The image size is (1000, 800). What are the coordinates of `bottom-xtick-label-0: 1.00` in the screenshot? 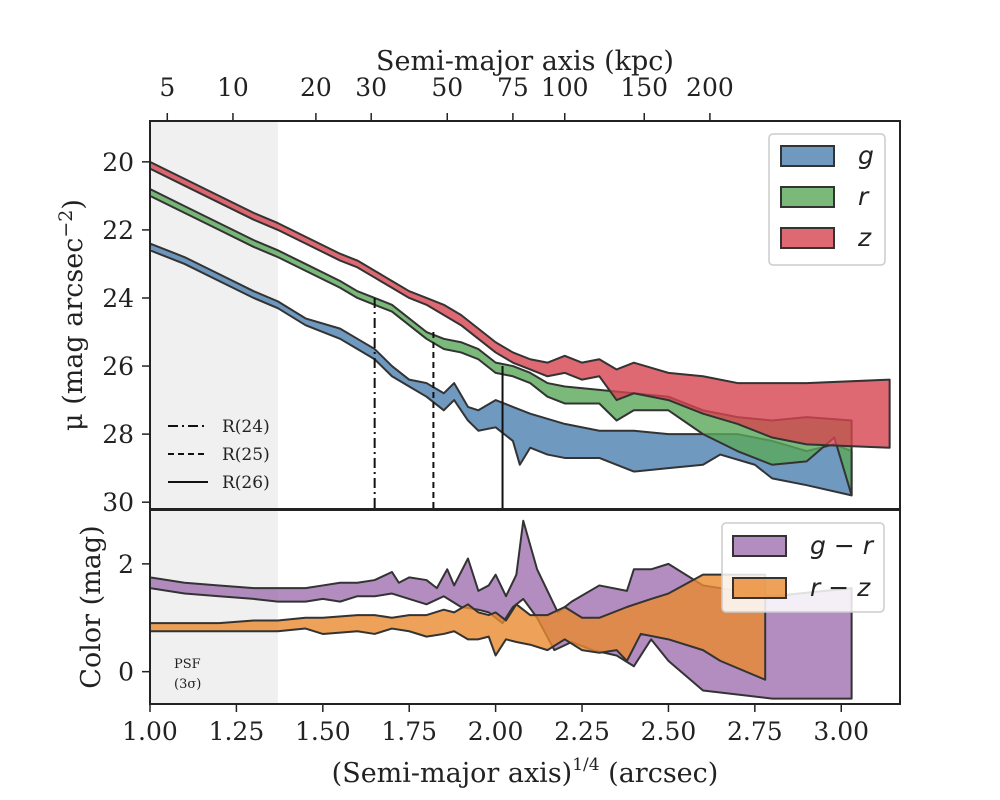 It's located at (150, 731).